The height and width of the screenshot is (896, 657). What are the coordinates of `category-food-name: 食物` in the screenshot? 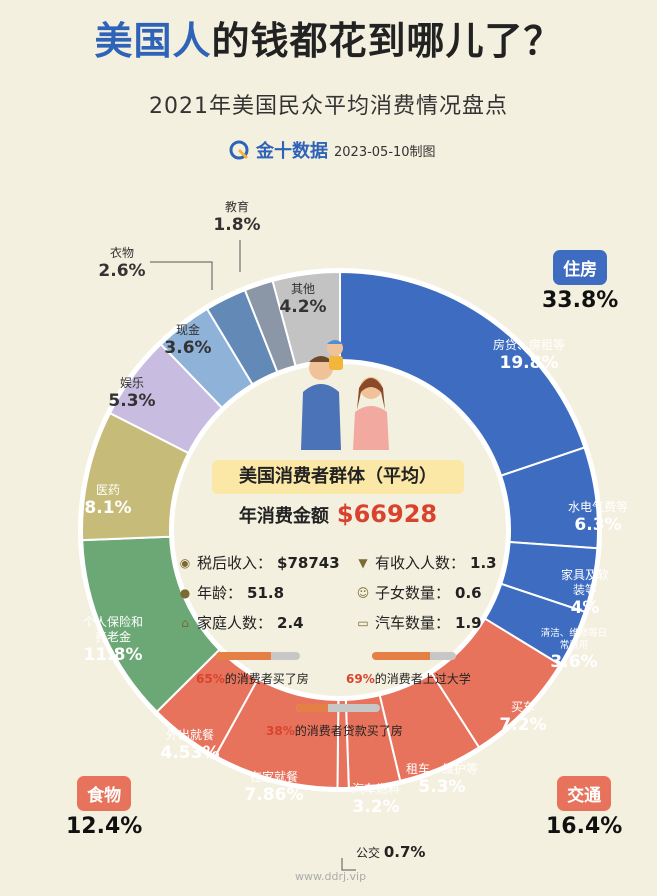 It's located at (104, 793).